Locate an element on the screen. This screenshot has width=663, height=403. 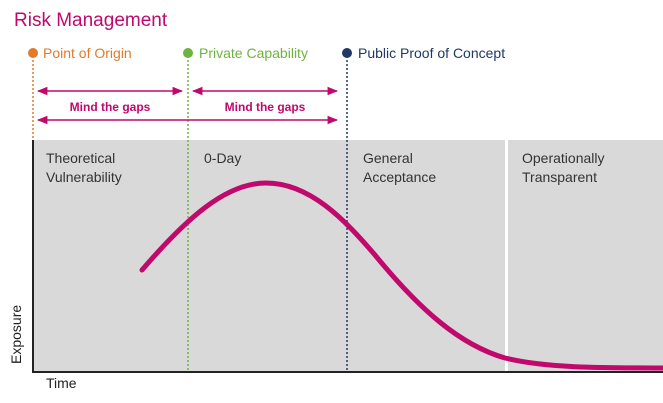
phase-label-0day: 0-Day is located at coordinates (222, 158).